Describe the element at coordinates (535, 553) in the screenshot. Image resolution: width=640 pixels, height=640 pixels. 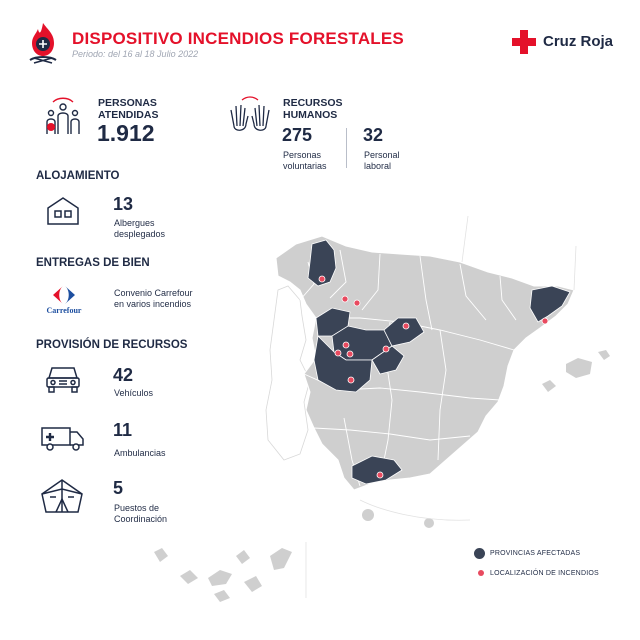
I see `legend-affected-label: PROVINCIAS AFECTADAS` at that location.